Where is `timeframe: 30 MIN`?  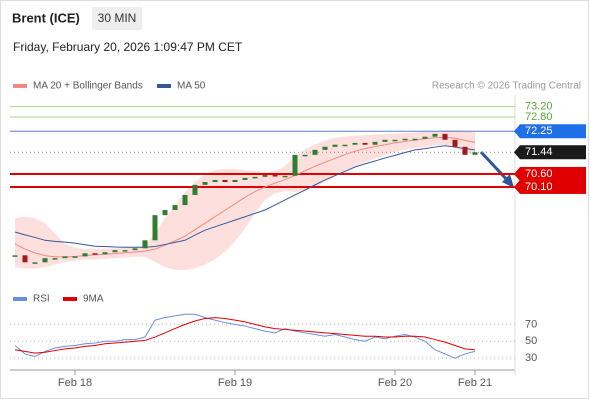 timeframe: 30 MIN is located at coordinates (117, 18).